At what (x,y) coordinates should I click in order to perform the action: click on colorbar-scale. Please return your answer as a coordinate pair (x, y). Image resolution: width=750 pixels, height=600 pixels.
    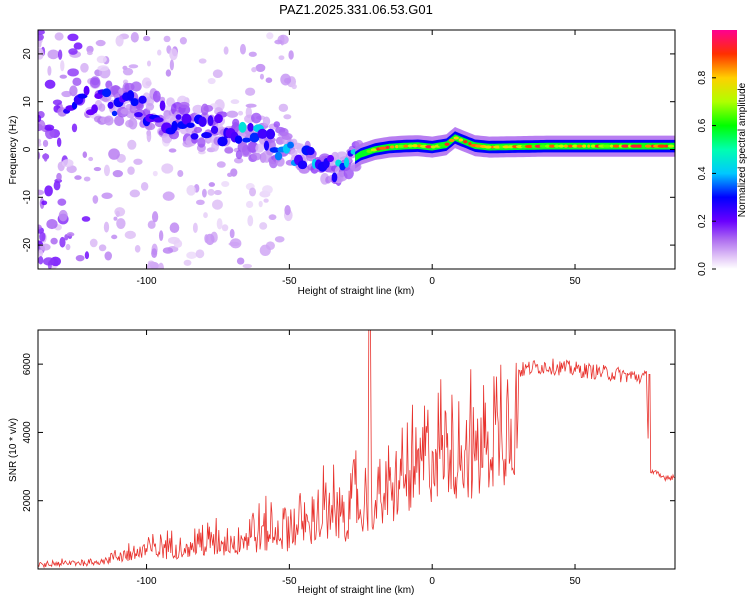
    Looking at the image, I should click on (724, 149).